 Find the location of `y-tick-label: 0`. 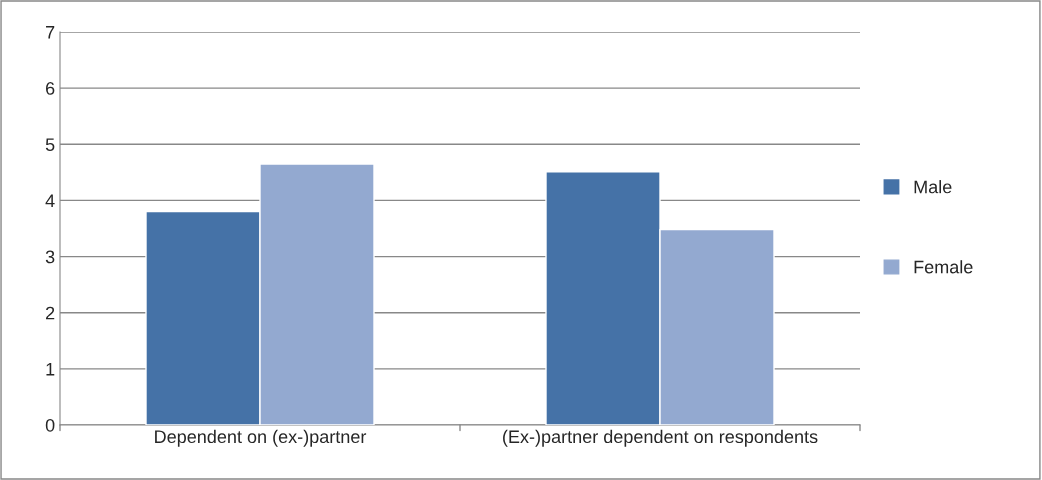

y-tick-label: 0 is located at coordinates (50, 425).